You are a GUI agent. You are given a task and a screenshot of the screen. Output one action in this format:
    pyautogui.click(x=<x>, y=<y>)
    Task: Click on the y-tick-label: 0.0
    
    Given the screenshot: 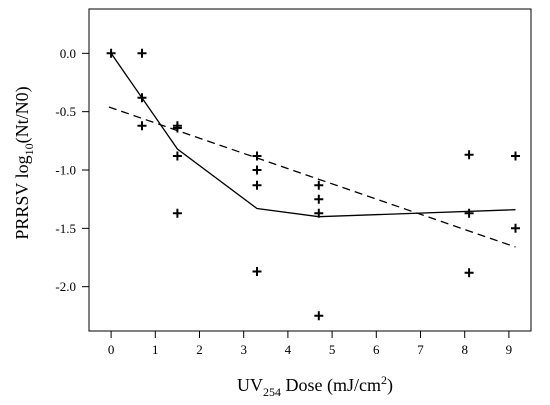 What is the action you would take?
    pyautogui.click(x=68, y=53)
    